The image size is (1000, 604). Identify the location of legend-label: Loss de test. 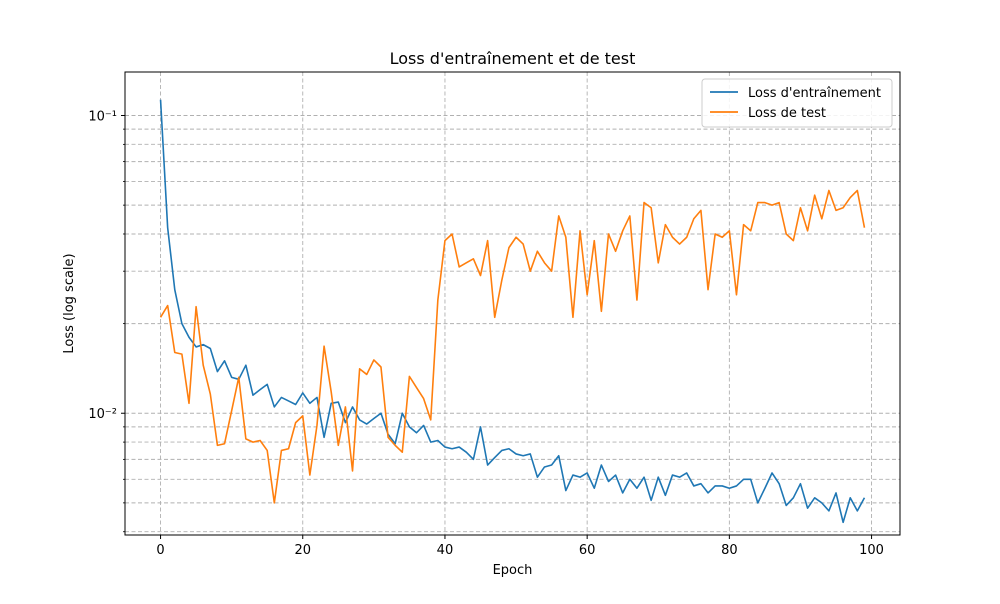
(787, 113).